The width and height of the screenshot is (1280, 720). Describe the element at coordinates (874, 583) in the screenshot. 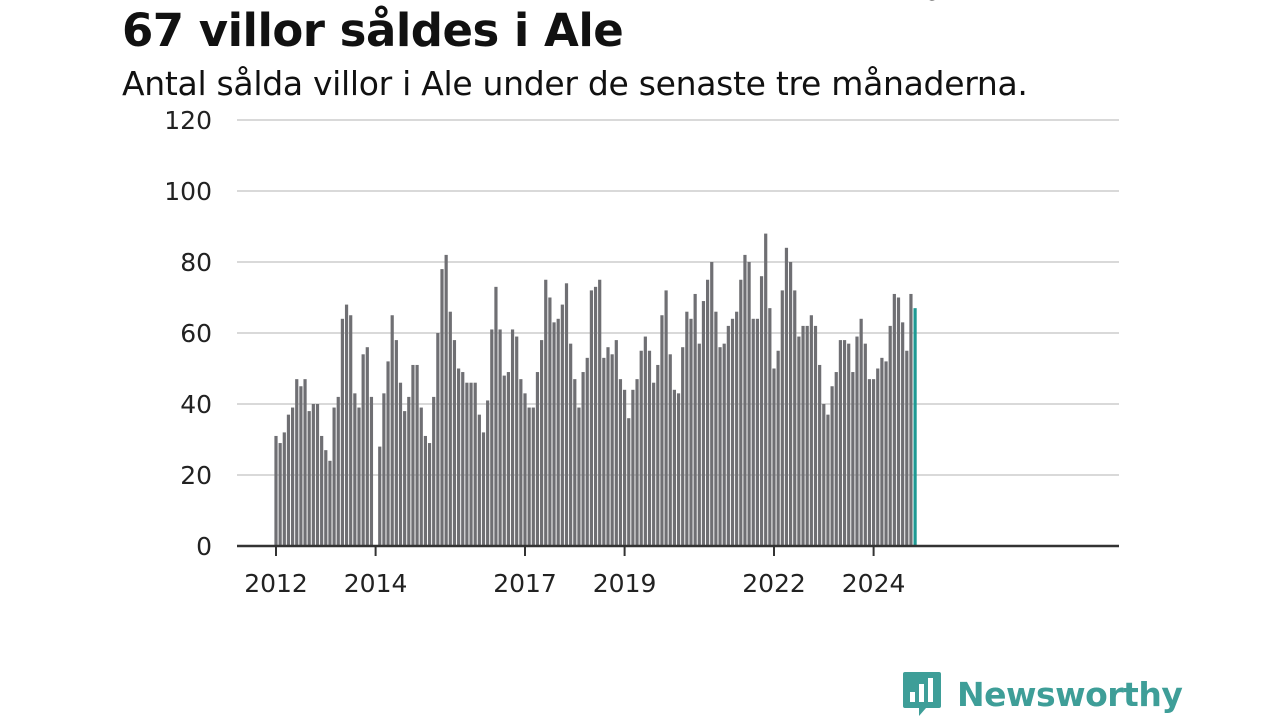

I see `x-tick-label: 2024` at that location.